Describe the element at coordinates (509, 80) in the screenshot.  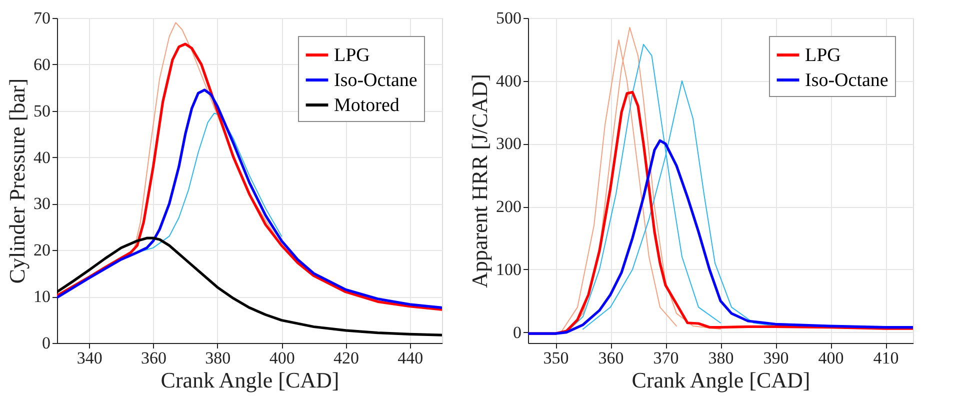
I see `y-tick-label: 400` at that location.